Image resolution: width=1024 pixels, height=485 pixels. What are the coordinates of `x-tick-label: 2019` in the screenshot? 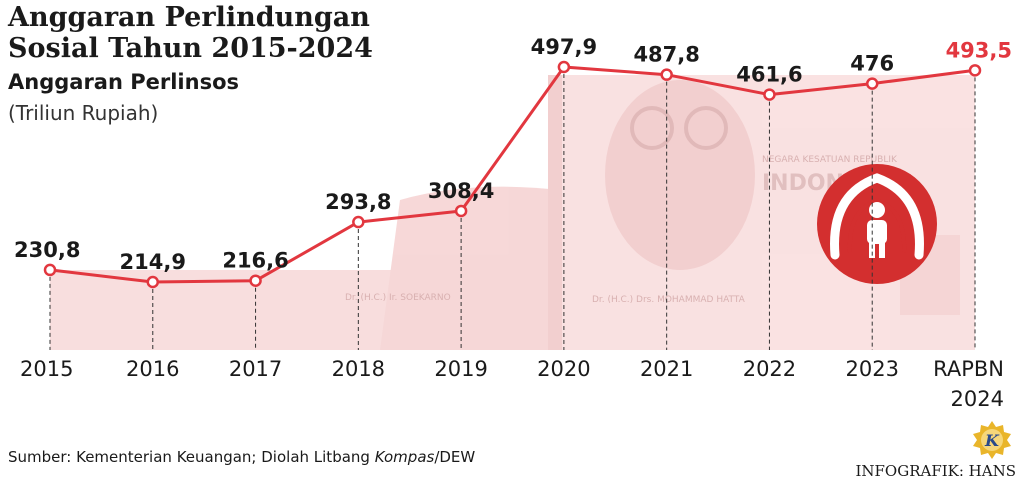 It's located at (460, 369).